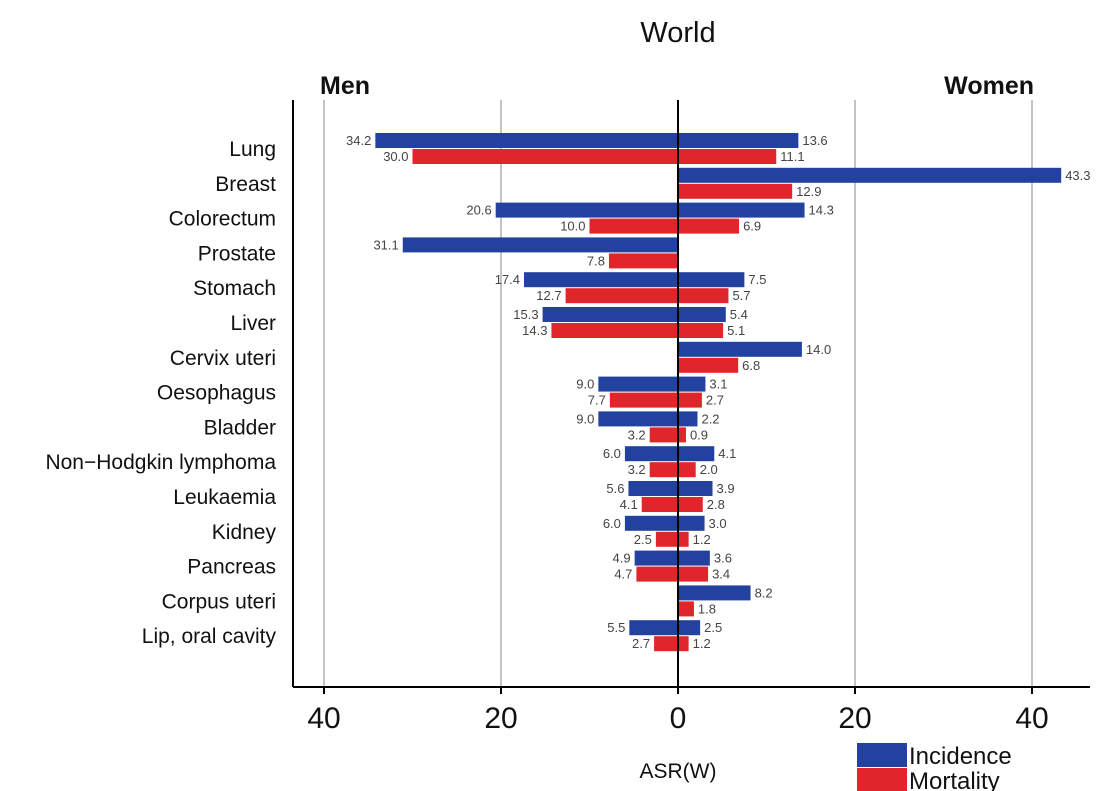 This screenshot has width=1097, height=791. I want to click on data-label: 6.9, so click(752, 226).